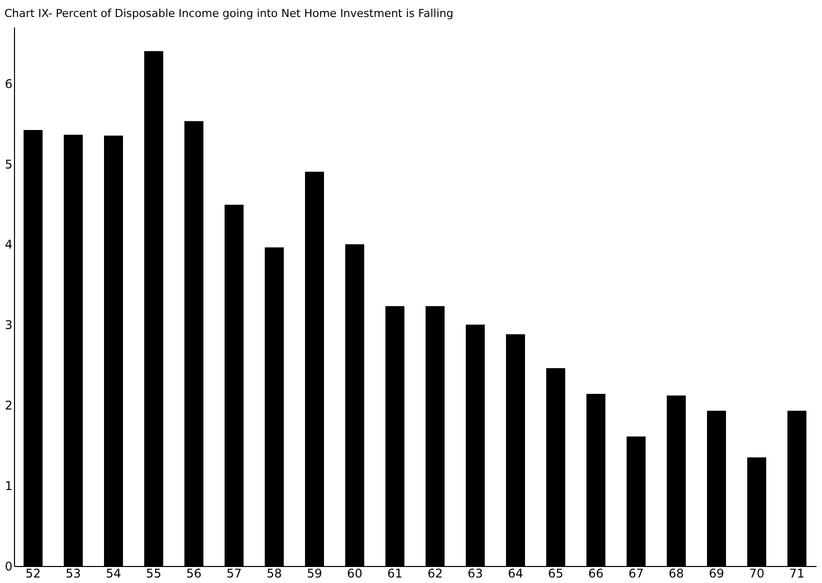  I want to click on x-tick-label: 70, so click(756, 573).